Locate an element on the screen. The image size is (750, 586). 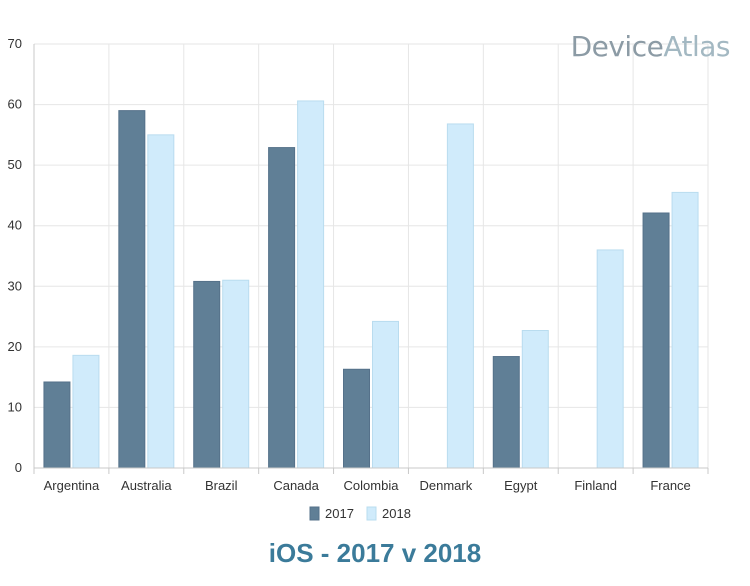
bar-2018-argentina is located at coordinates (86, 411).